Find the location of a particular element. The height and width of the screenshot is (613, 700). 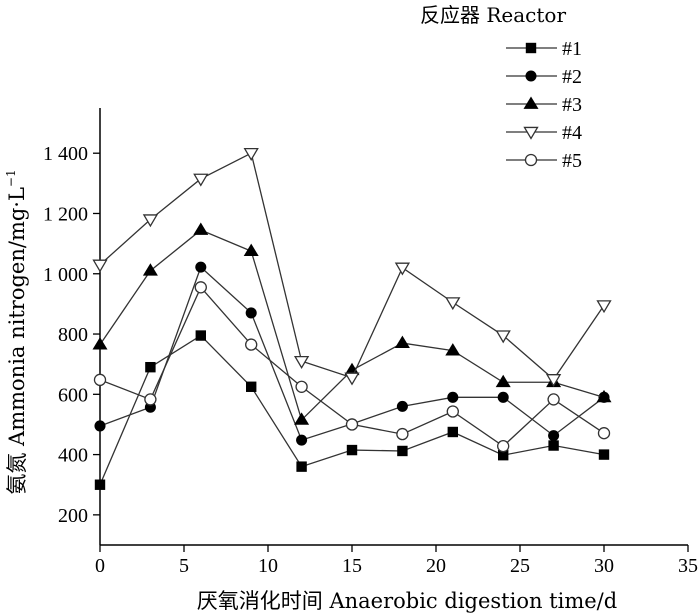

y-tick-label: 400 is located at coordinates (73, 456).